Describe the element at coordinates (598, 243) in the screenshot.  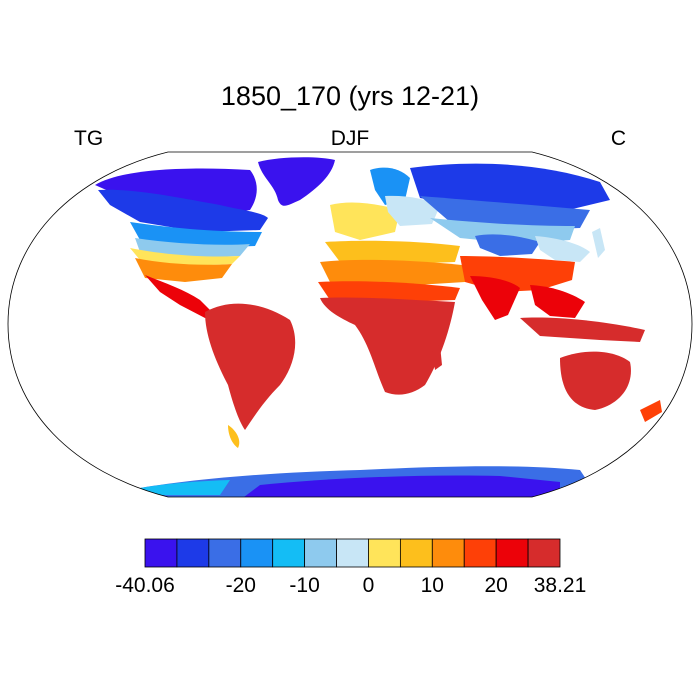
I see `japan` at that location.